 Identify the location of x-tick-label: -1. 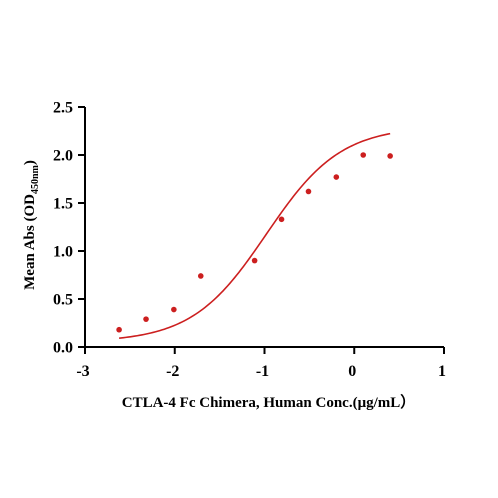
(262, 371).